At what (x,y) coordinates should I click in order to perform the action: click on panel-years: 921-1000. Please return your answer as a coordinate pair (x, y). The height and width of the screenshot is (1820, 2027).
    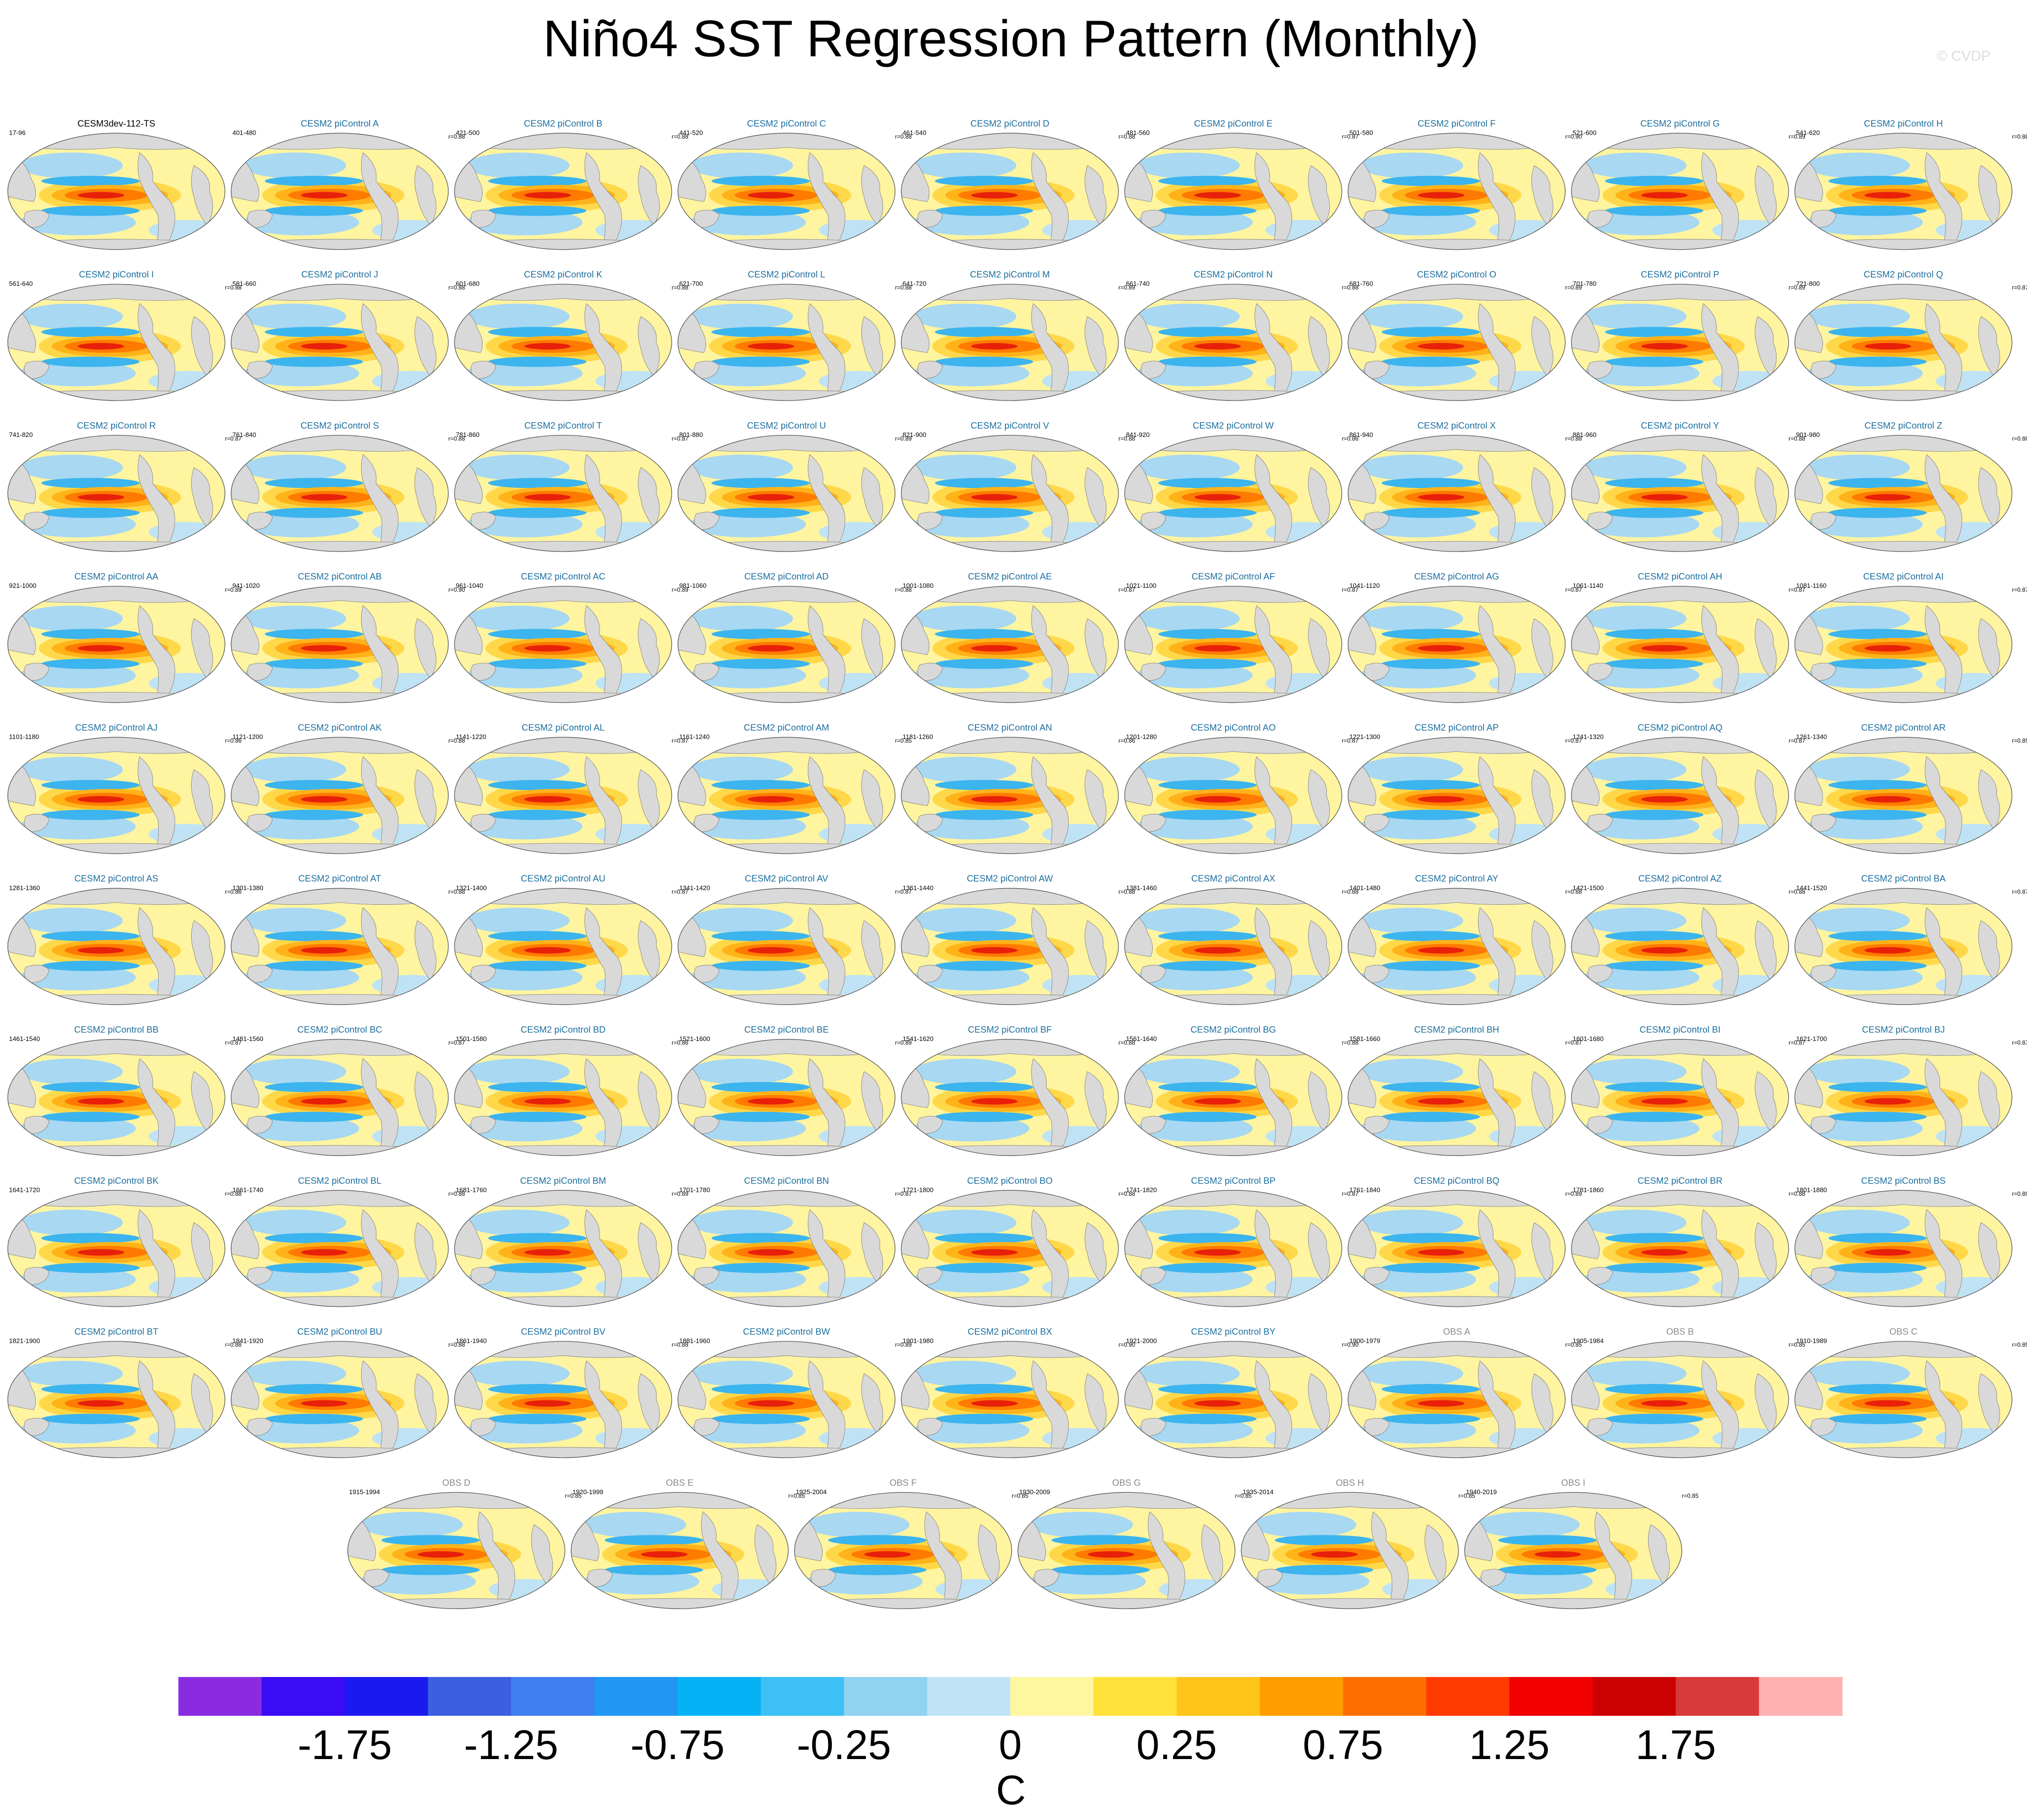
    Looking at the image, I should click on (22, 585).